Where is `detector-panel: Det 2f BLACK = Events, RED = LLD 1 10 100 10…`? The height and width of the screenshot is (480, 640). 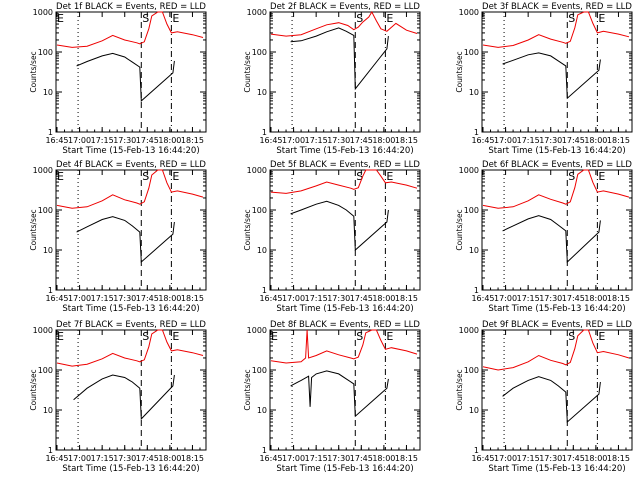
detector-panel: Det 2f BLACK = Events, RED = LLD 1 10 100 10… is located at coordinates (332, 79).